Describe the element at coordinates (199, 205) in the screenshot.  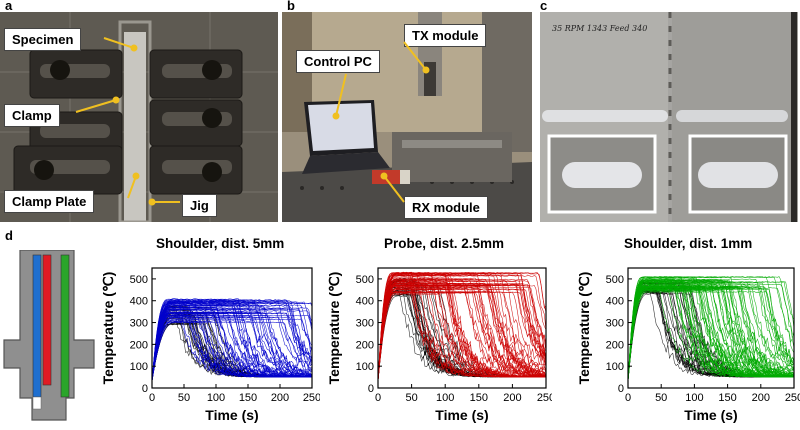
I see `label-jig: Jig` at that location.